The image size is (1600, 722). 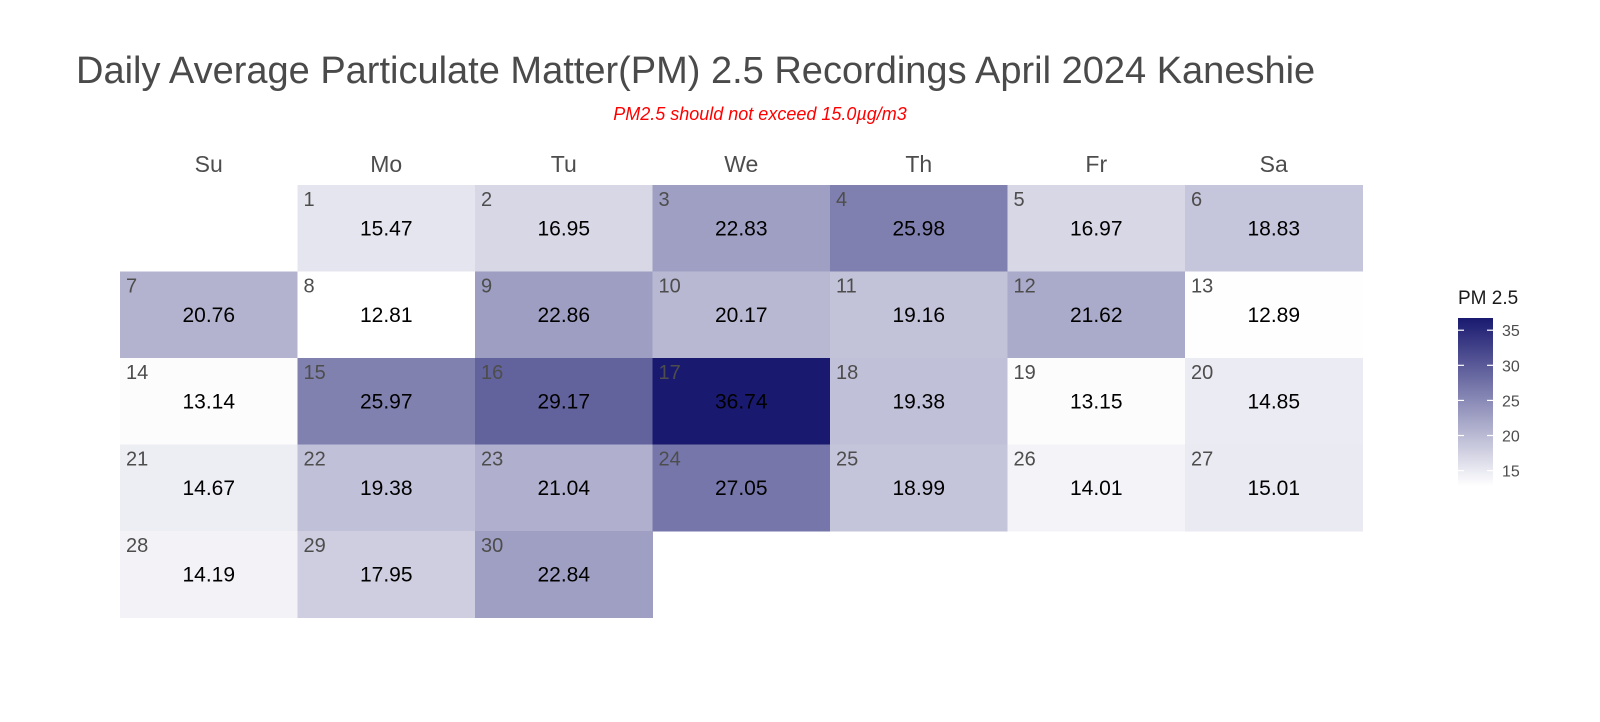 I want to click on legend-tick-label: 25, so click(x=1511, y=401).